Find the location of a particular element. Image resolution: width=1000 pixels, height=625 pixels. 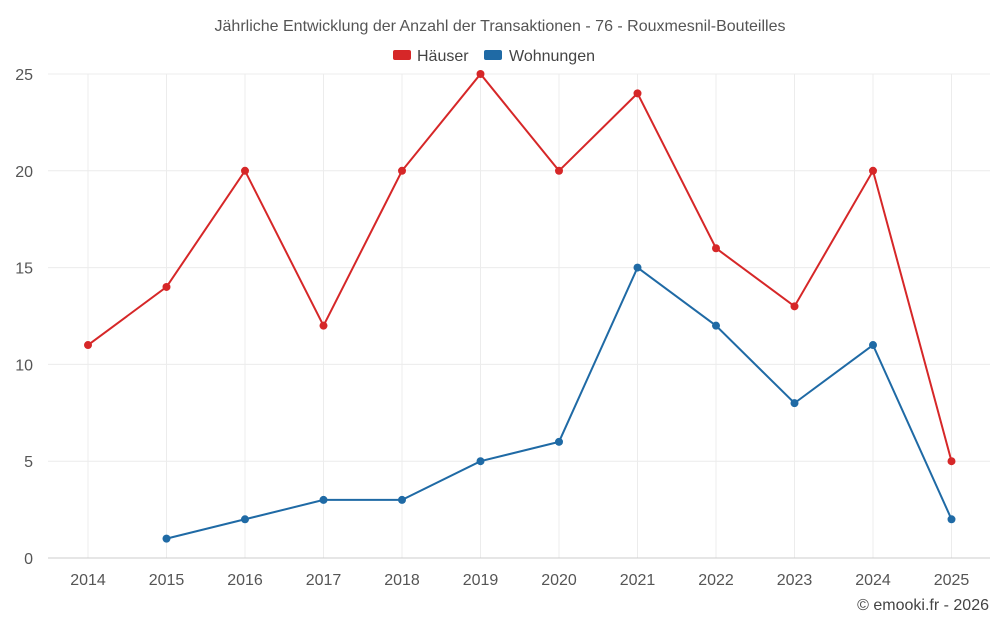

data-point-wohnungen-2015 is located at coordinates (166, 538).